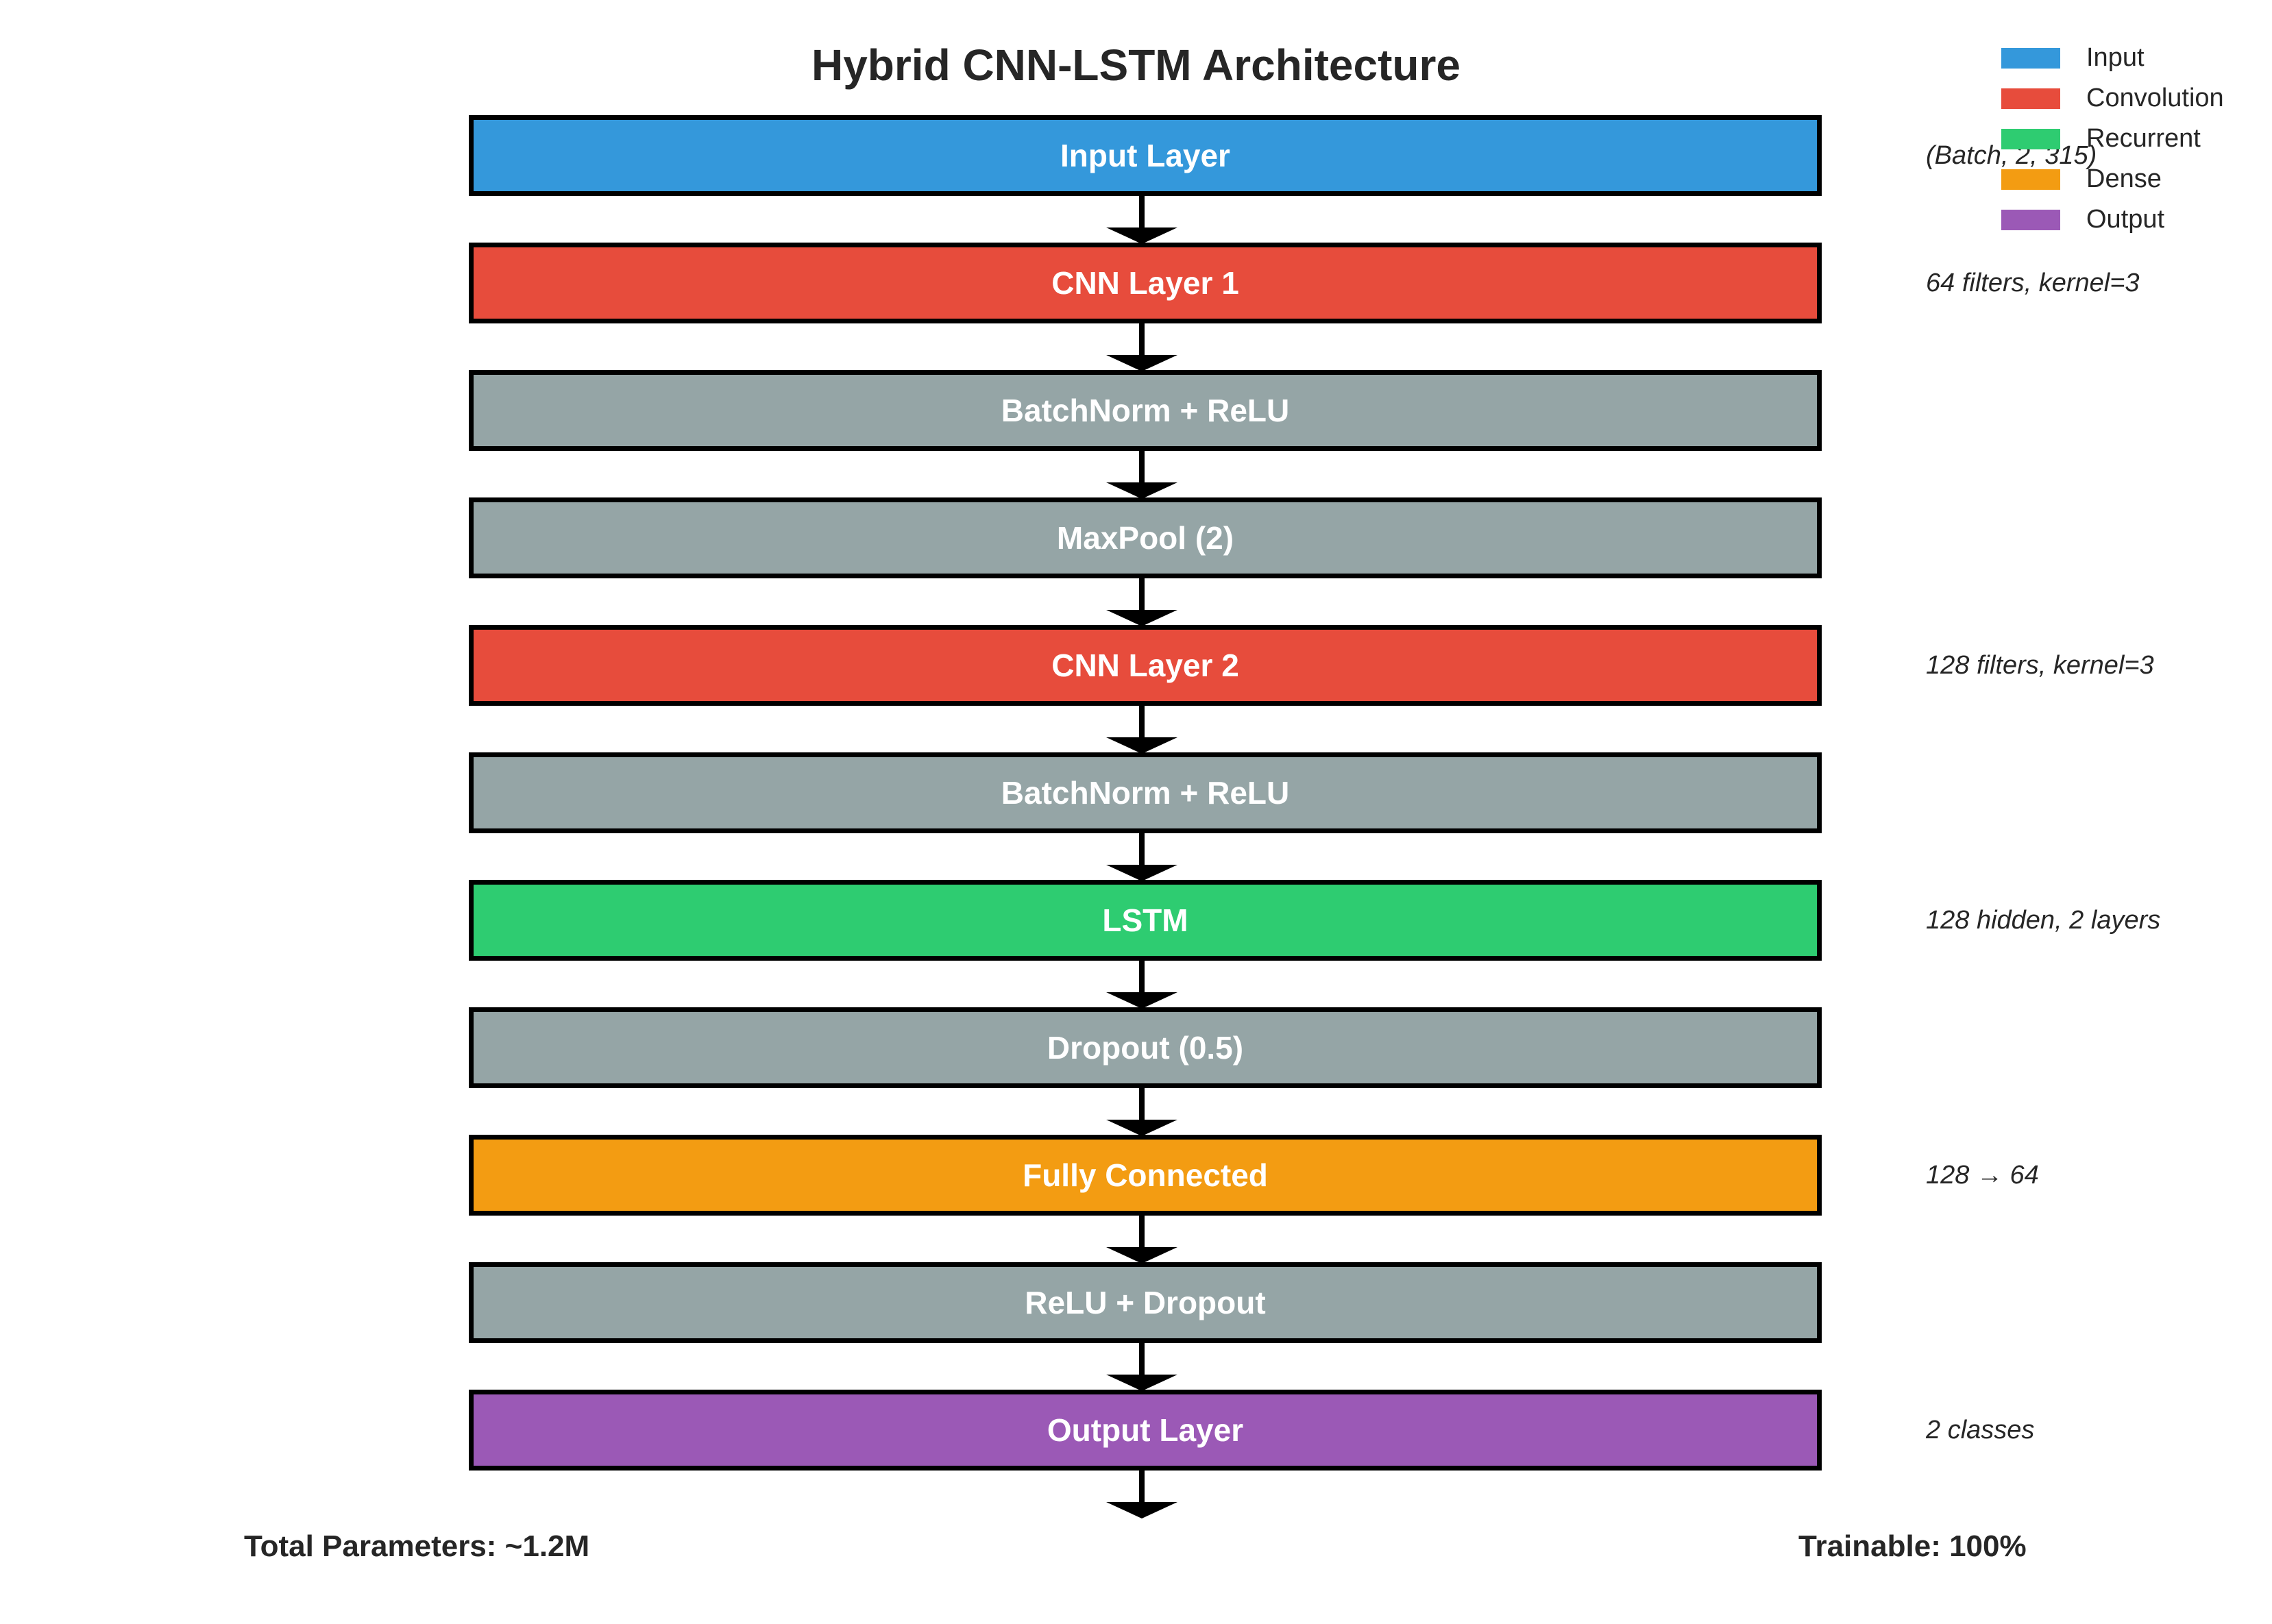 This screenshot has width=2272, height=1624. I want to click on layer-label: Dropout (0.5), so click(1145, 1048).